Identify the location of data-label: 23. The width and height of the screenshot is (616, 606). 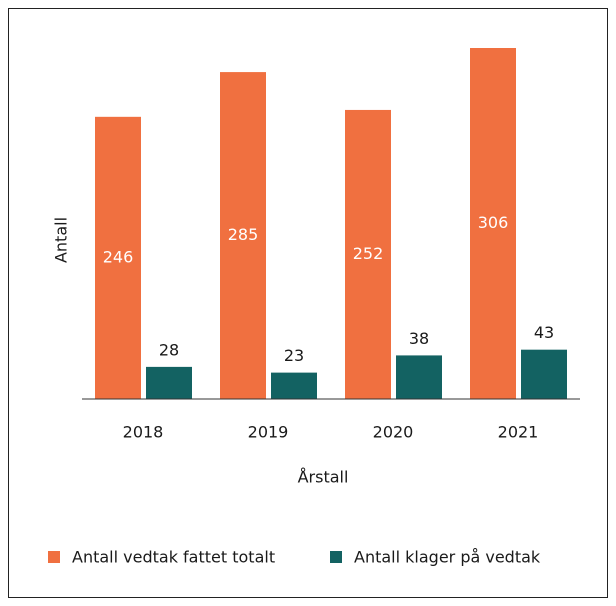
(294, 355).